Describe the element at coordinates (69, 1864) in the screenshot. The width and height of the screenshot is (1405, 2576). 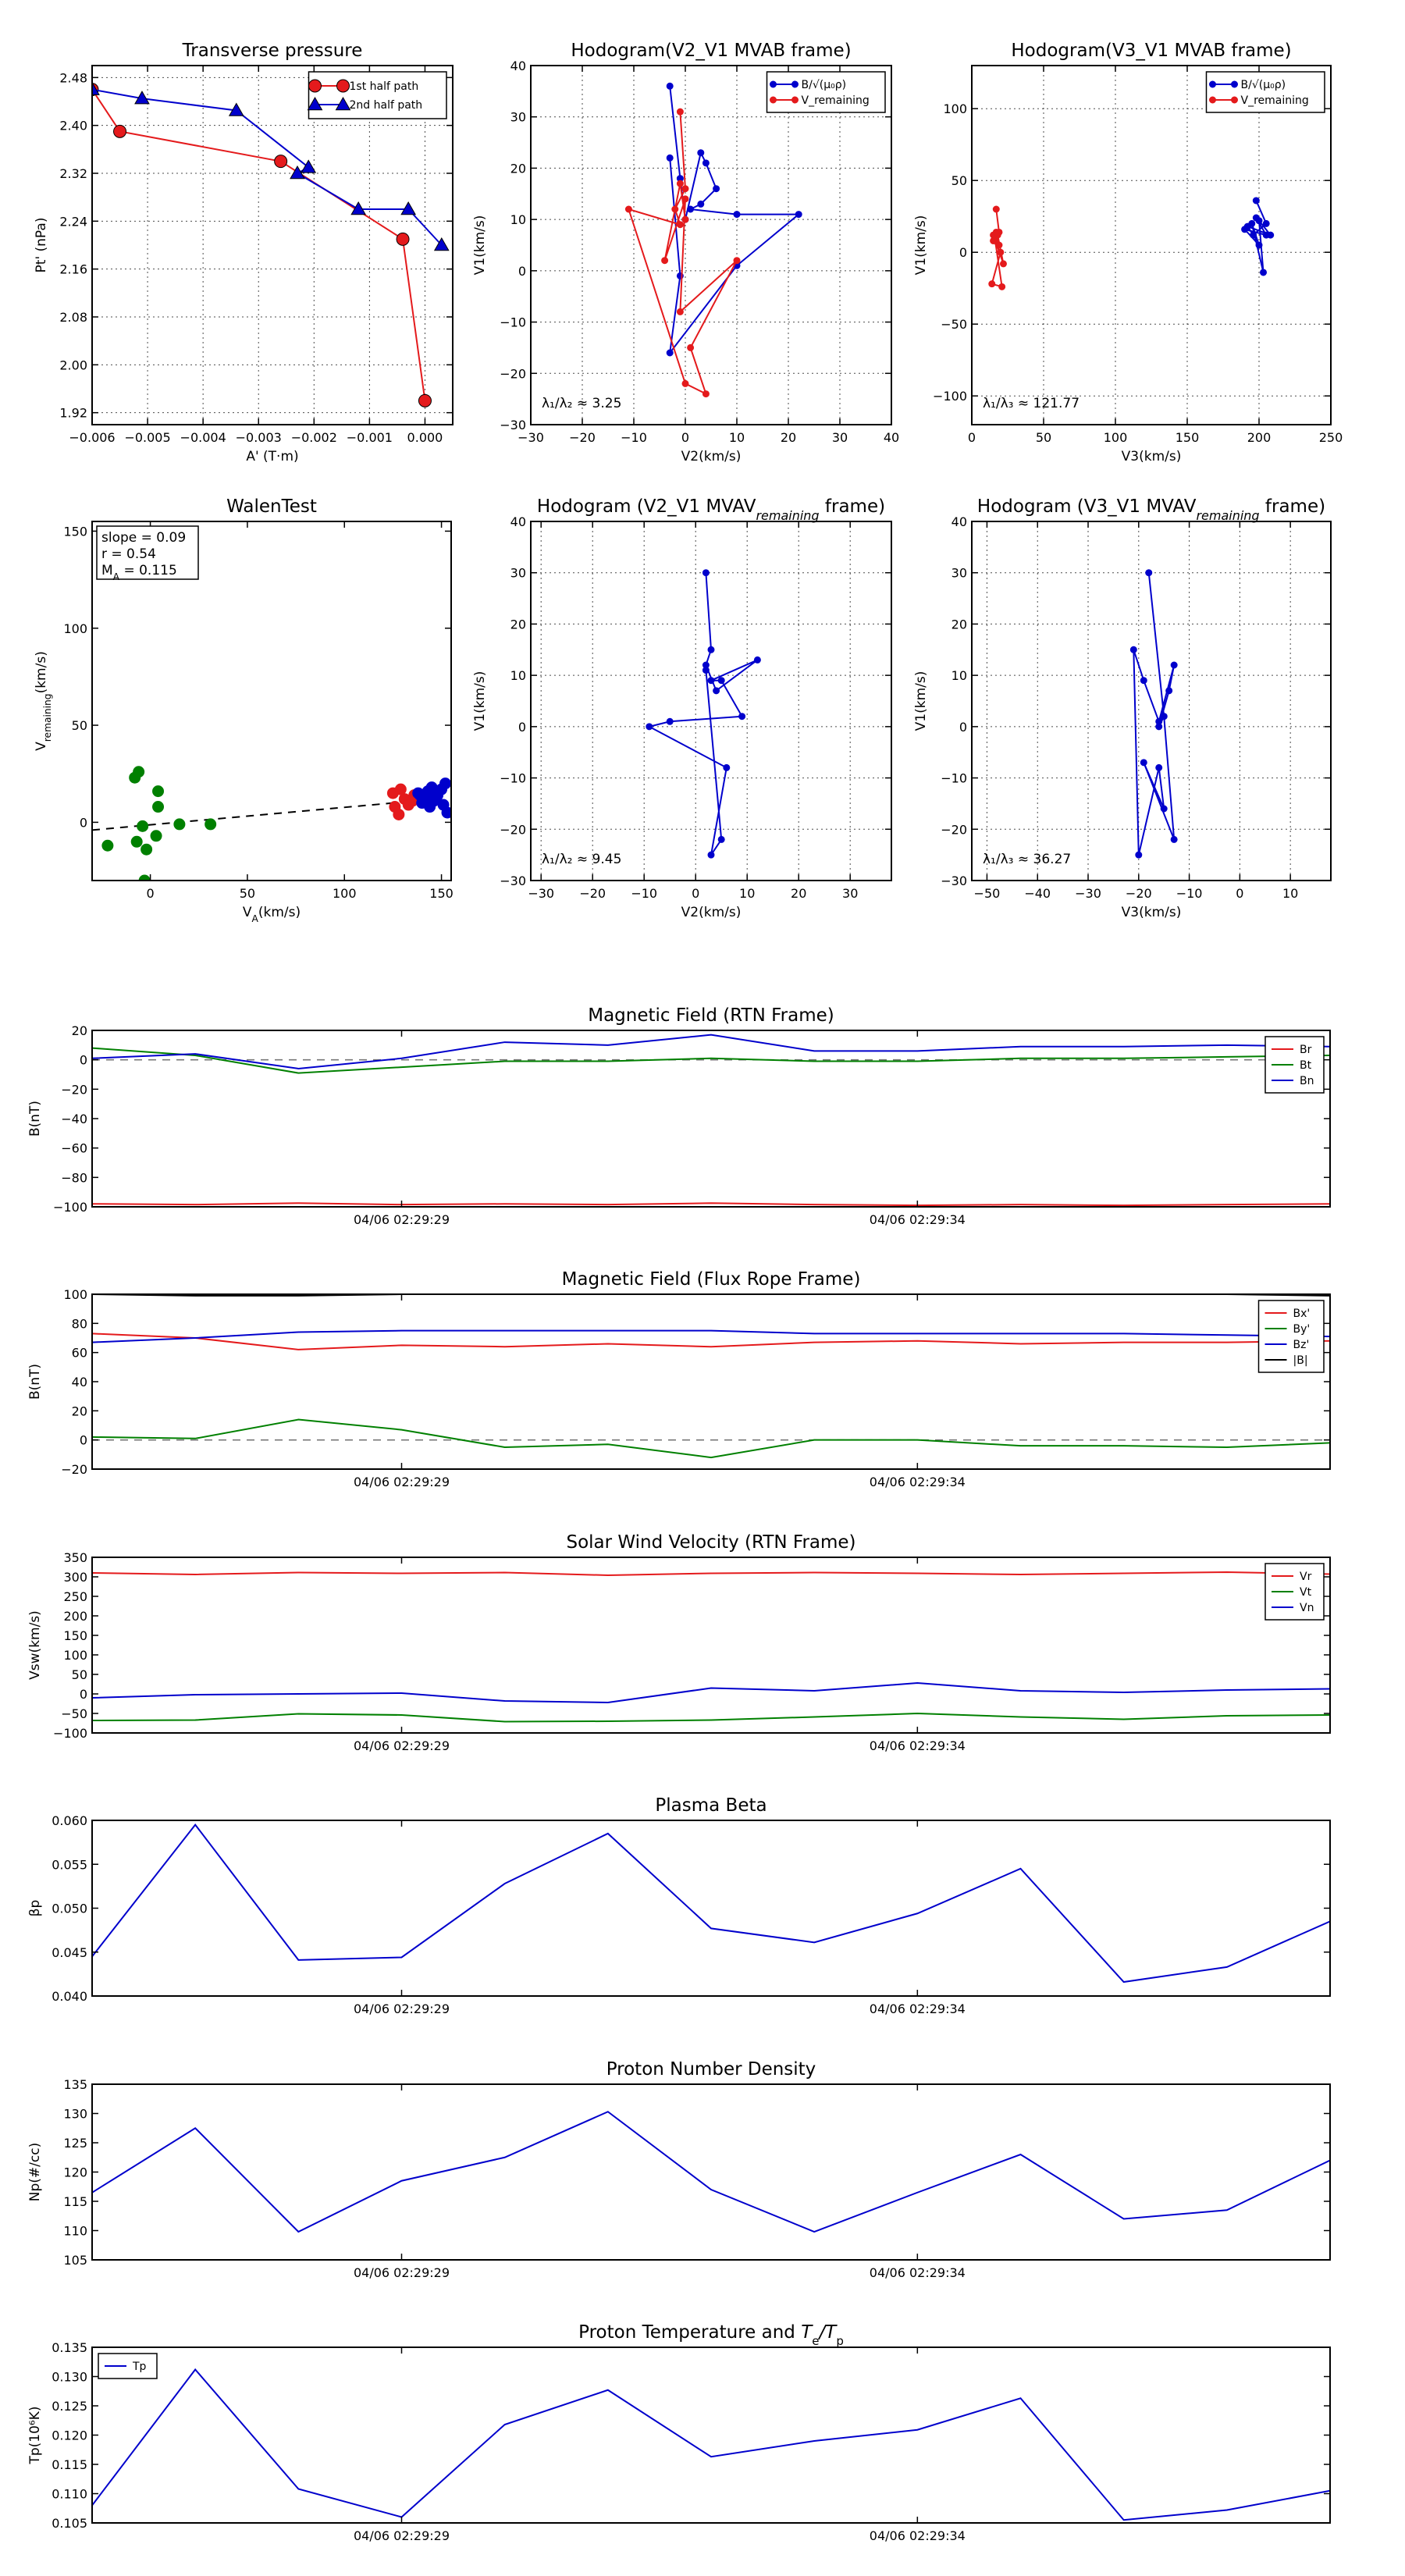
I see `y-tick-label: 0.055` at that location.